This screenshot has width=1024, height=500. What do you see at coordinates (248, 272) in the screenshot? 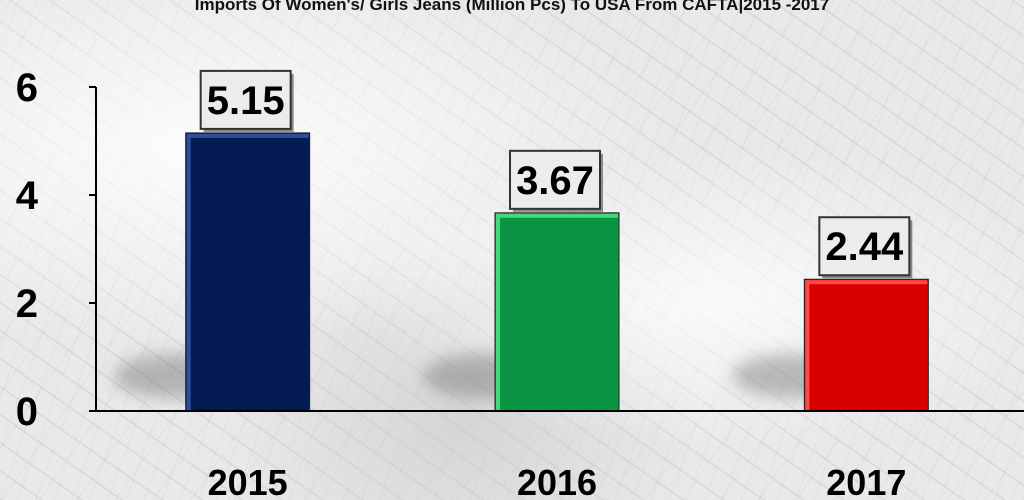
I see `bar-2015` at bounding box center [248, 272].